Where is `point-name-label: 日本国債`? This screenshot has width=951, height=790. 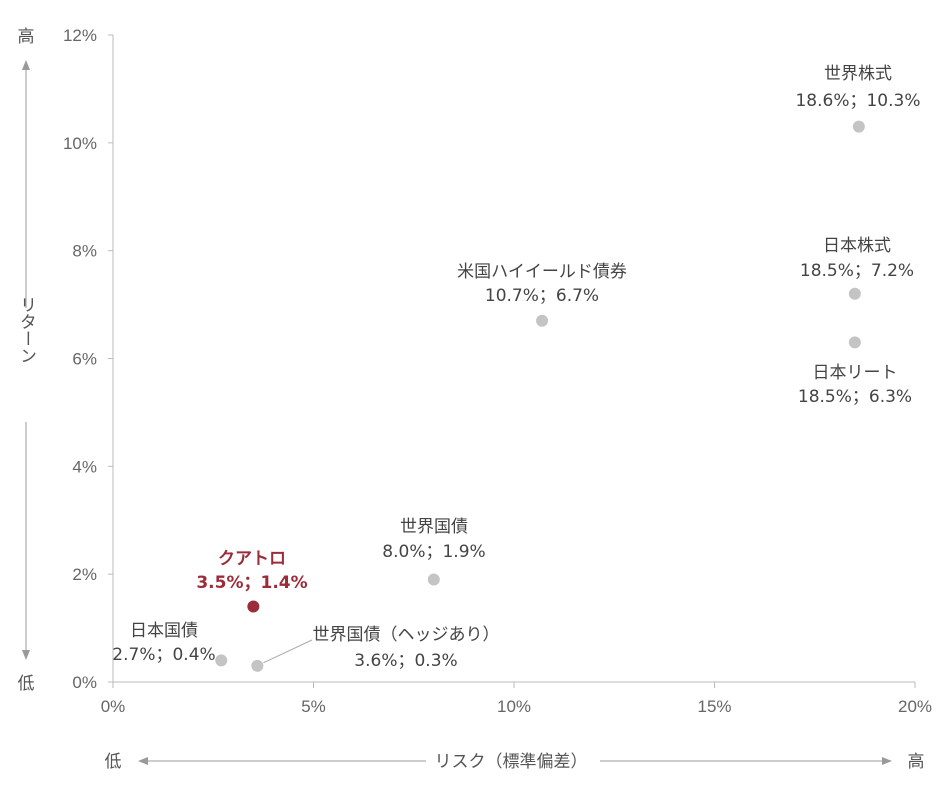
point-name-label: 日本国債 is located at coordinates (164, 631).